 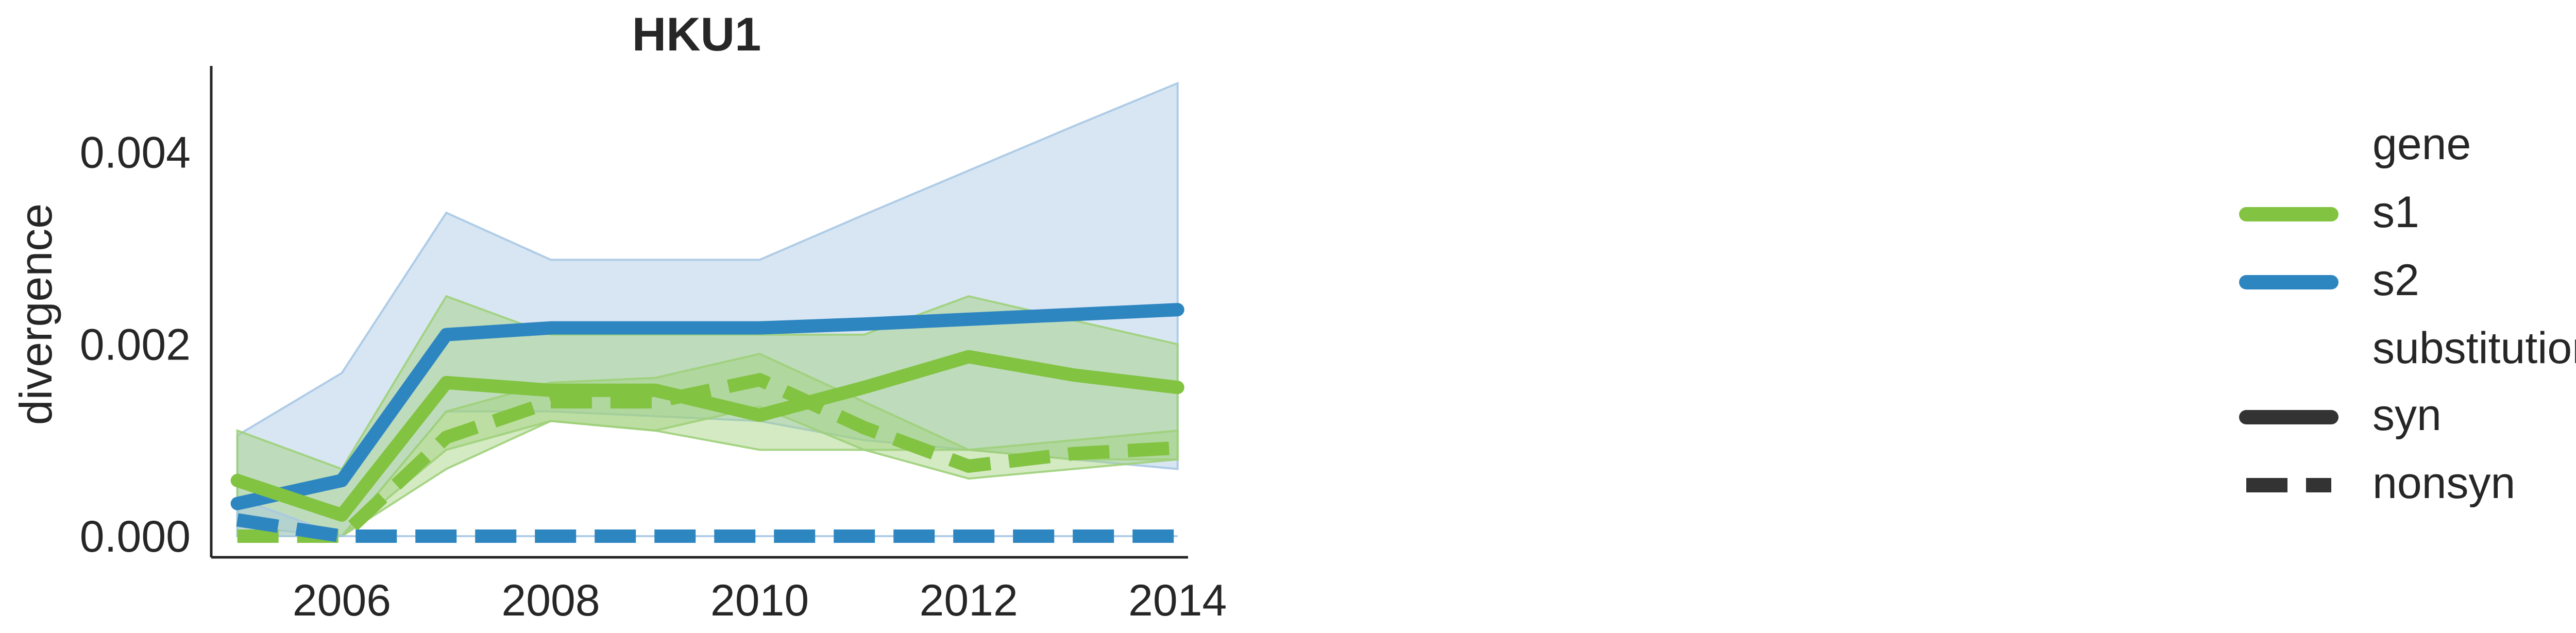 I want to click on legend: gene s1 s2 substitution syn nonsyn, so click(x=2407, y=314).